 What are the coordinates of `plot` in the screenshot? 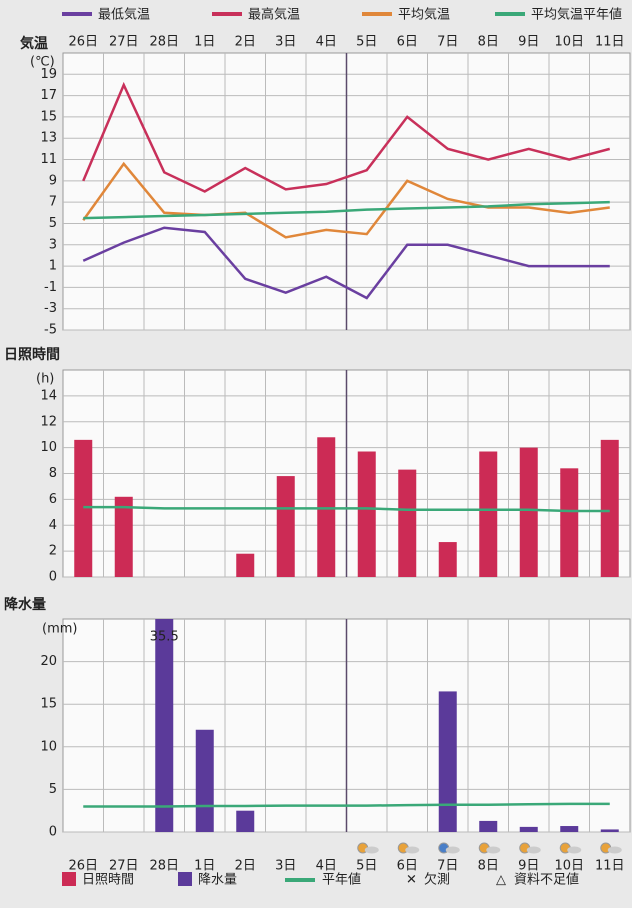 It's located at (346, 507).